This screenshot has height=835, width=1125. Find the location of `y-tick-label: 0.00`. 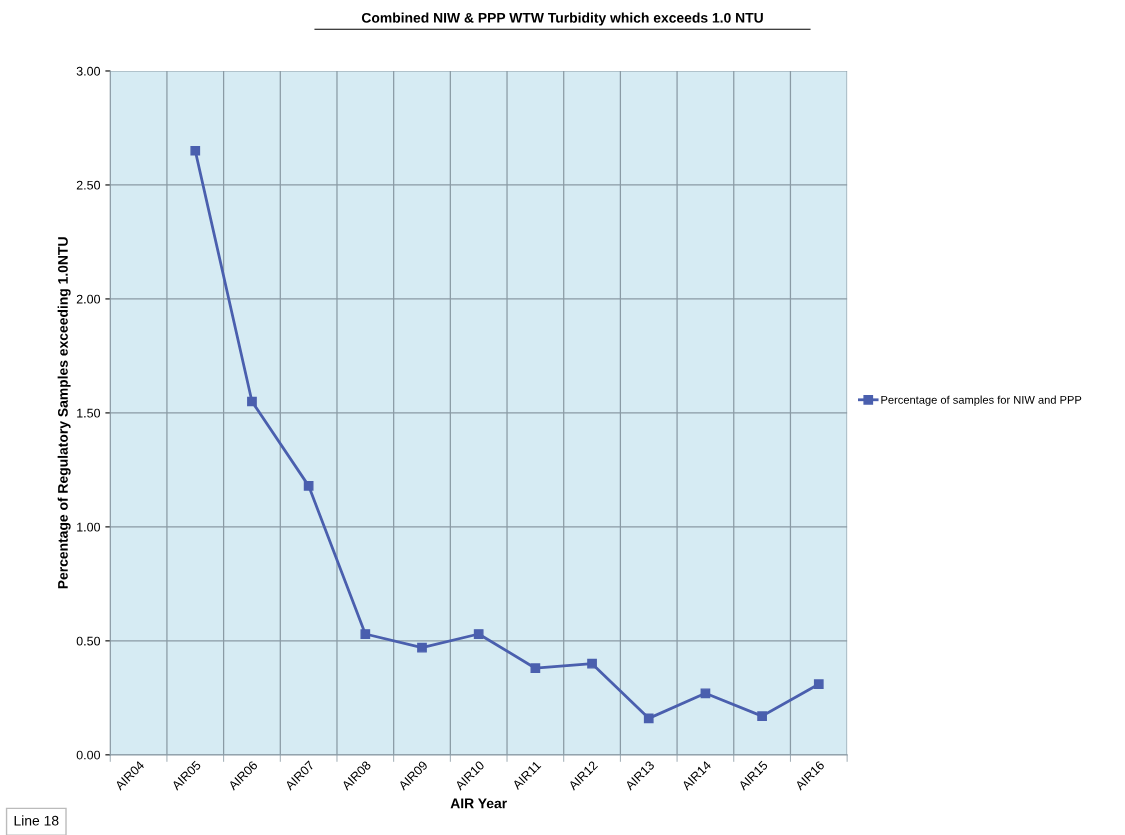

y-tick-label: 0.00 is located at coordinates (88, 755).